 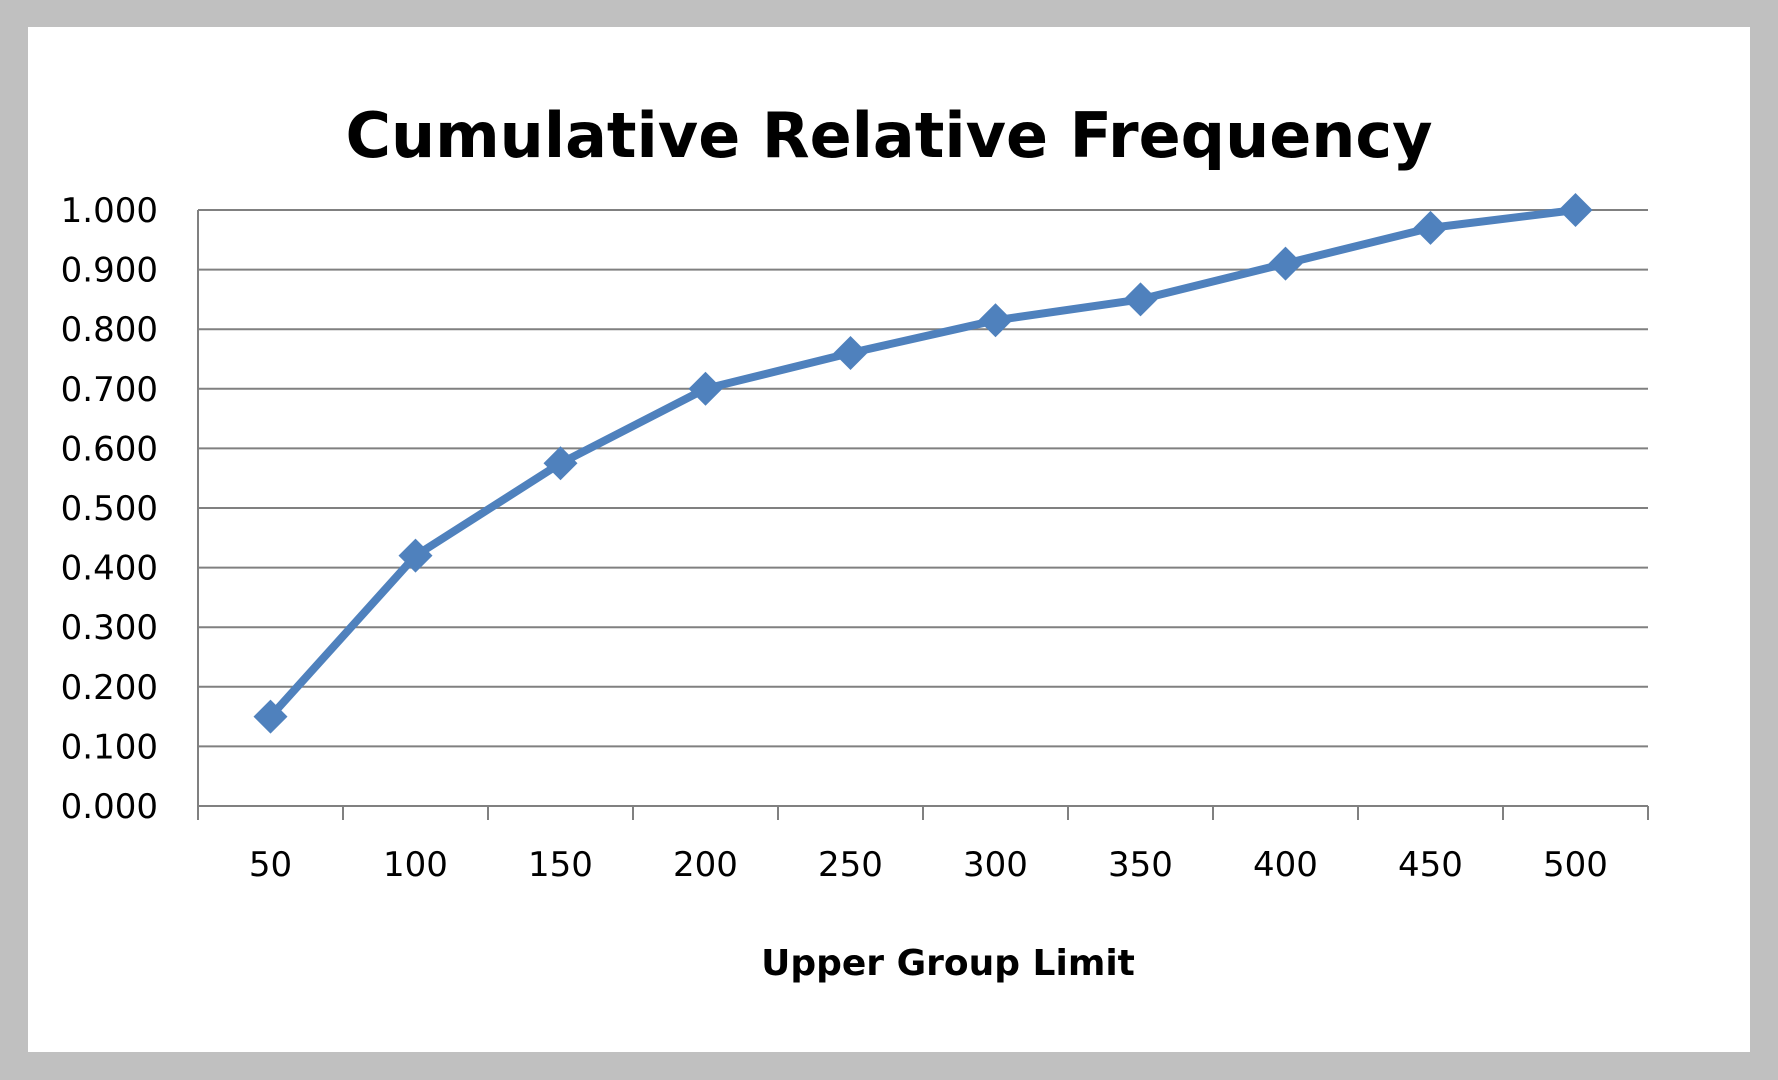 I want to click on x-tick-label-250: 250, so click(x=850, y=865).